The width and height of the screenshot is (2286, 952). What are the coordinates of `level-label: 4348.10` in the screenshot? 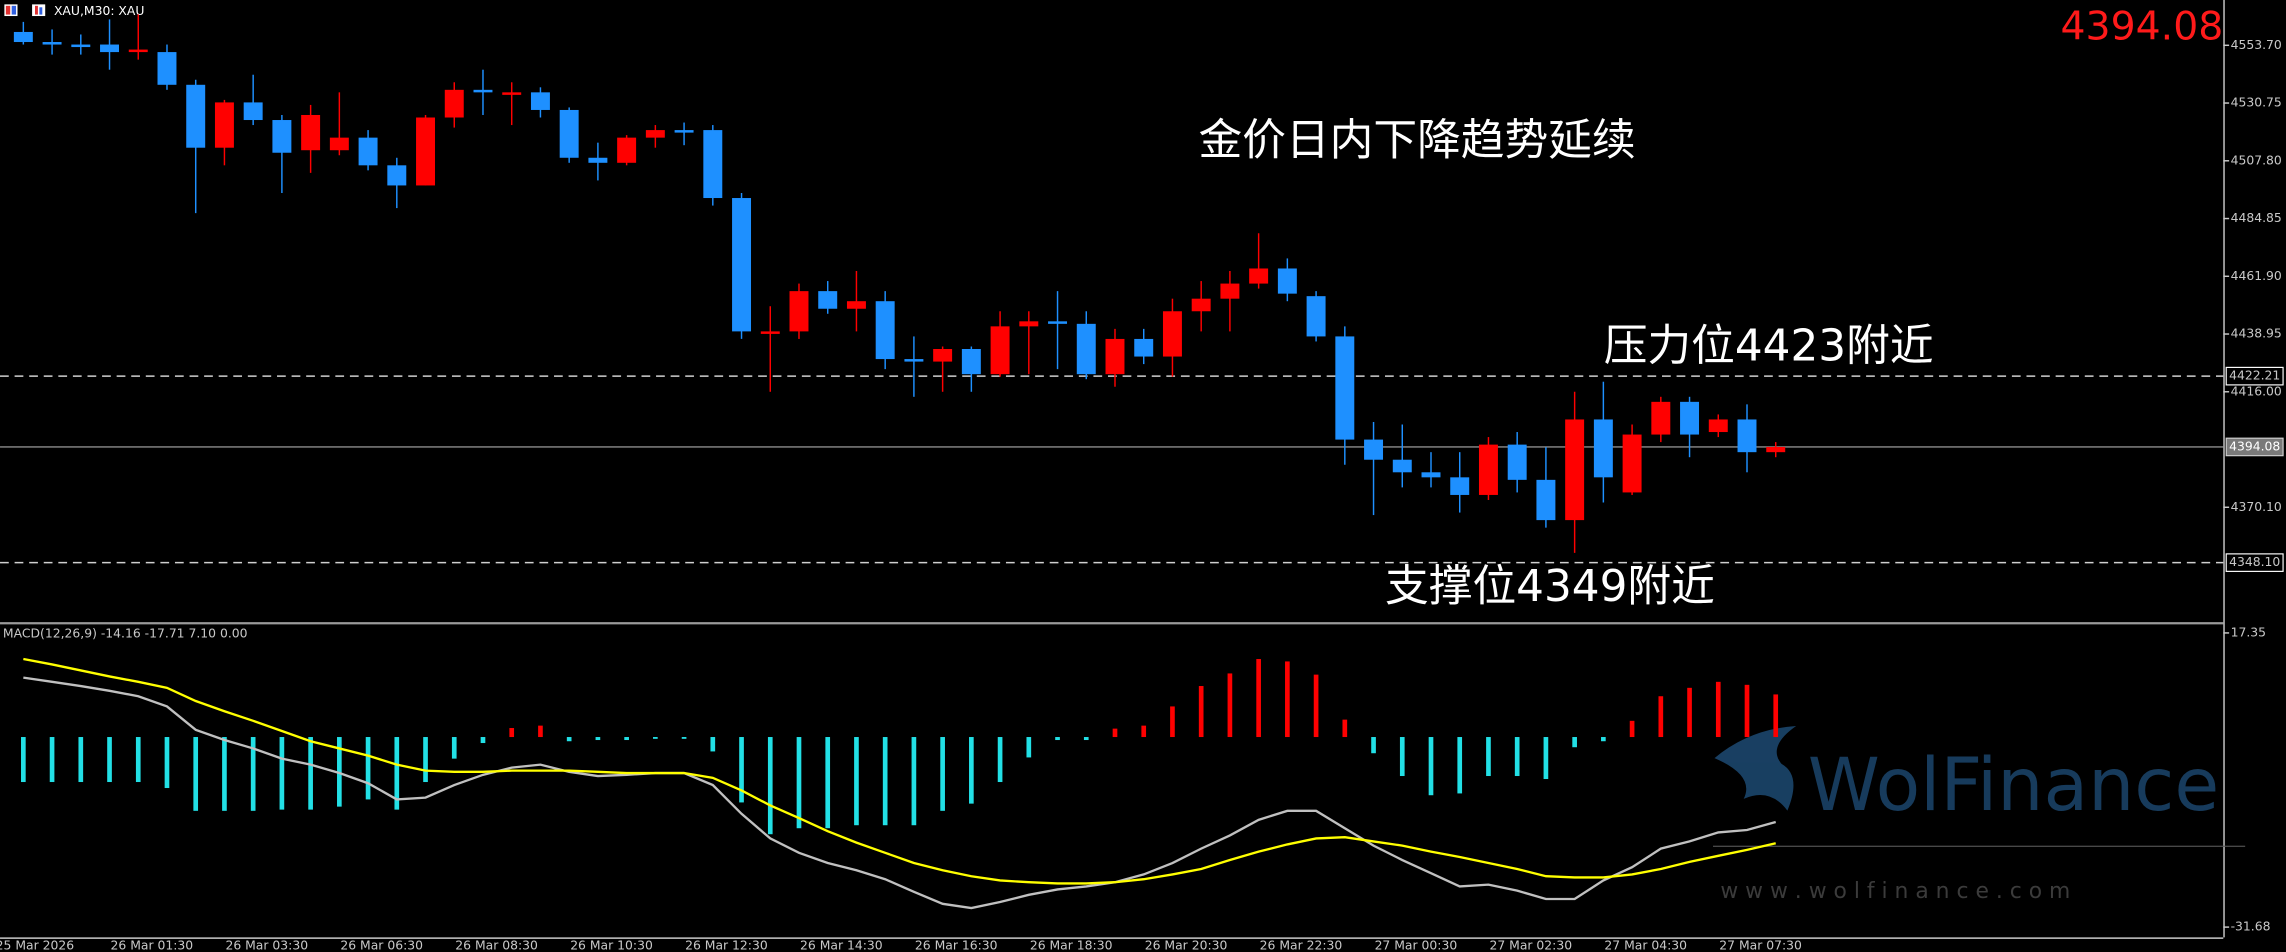 It's located at (2254, 561).